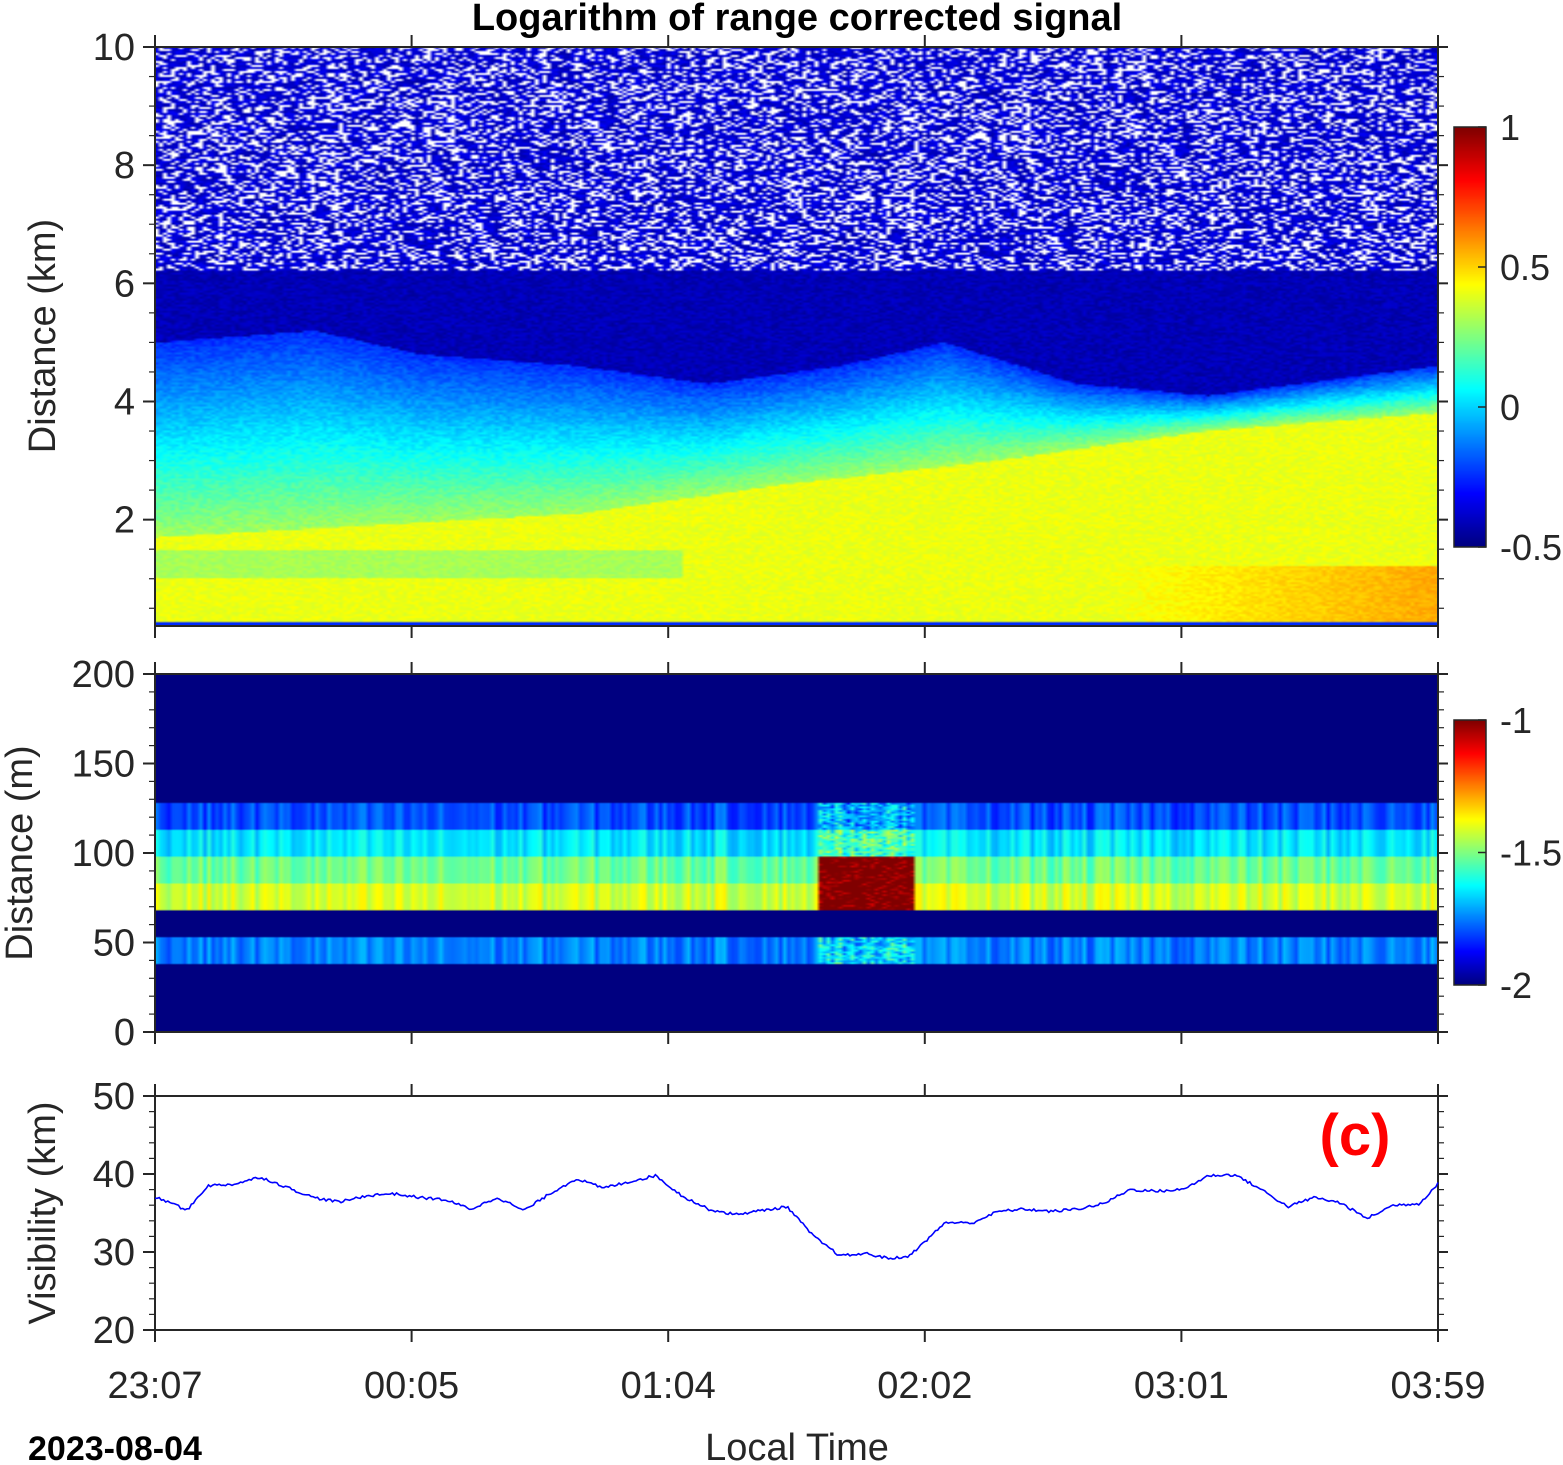 The height and width of the screenshot is (1465, 1563). Describe the element at coordinates (124, 402) in the screenshot. I see `y-tick-label: 4` at that location.